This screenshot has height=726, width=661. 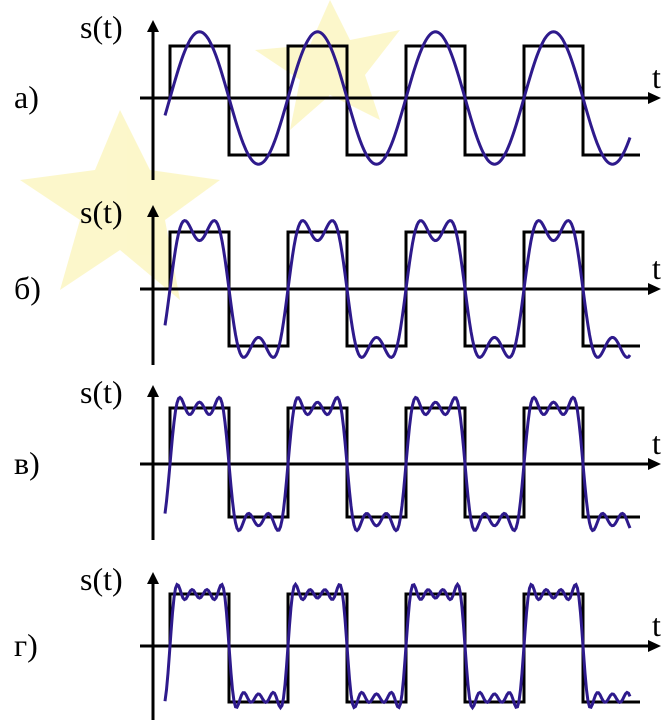 I want to click on star, so click(x=327, y=65).